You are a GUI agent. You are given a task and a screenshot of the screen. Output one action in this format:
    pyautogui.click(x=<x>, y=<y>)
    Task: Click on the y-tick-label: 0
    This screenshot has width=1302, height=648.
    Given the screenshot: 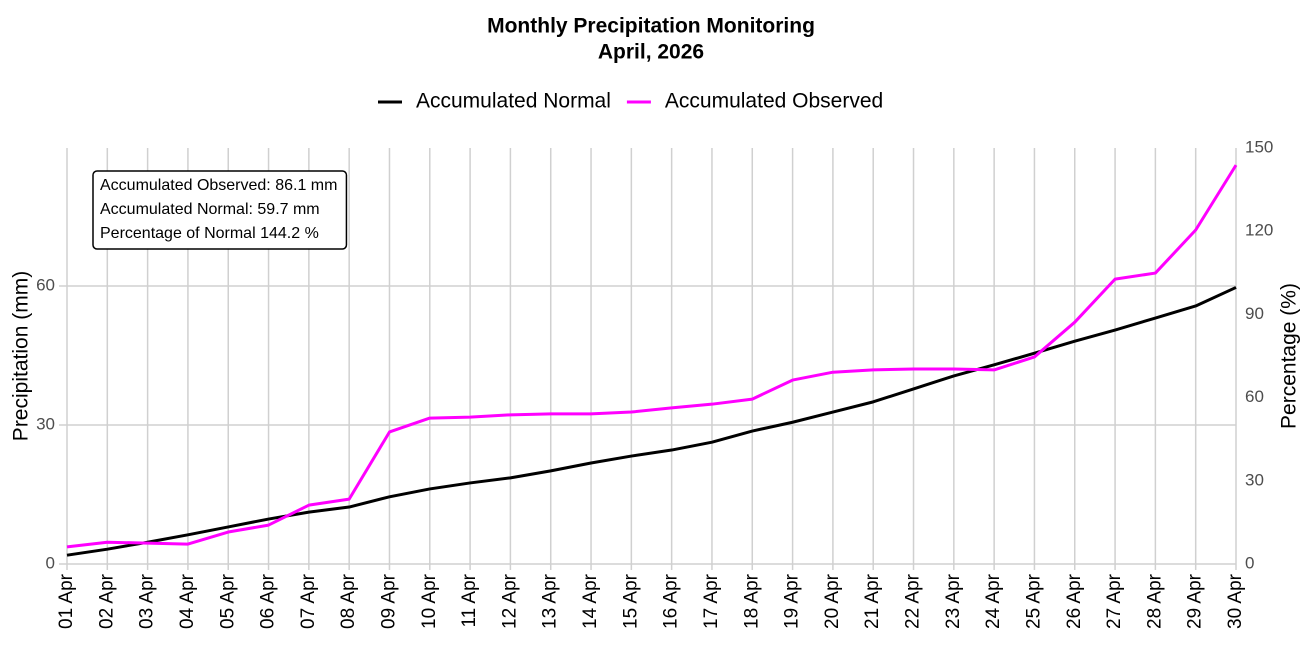 What is the action you would take?
    pyautogui.click(x=50, y=562)
    